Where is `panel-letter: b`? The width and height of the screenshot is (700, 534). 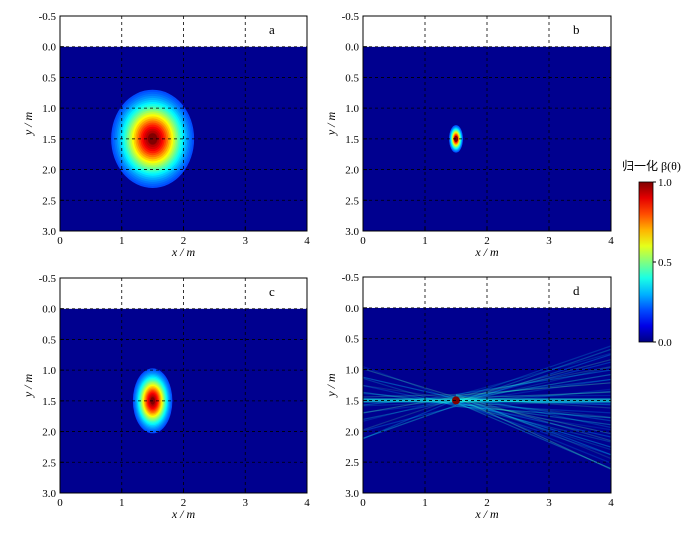 panel-letter: b is located at coordinates (576, 29).